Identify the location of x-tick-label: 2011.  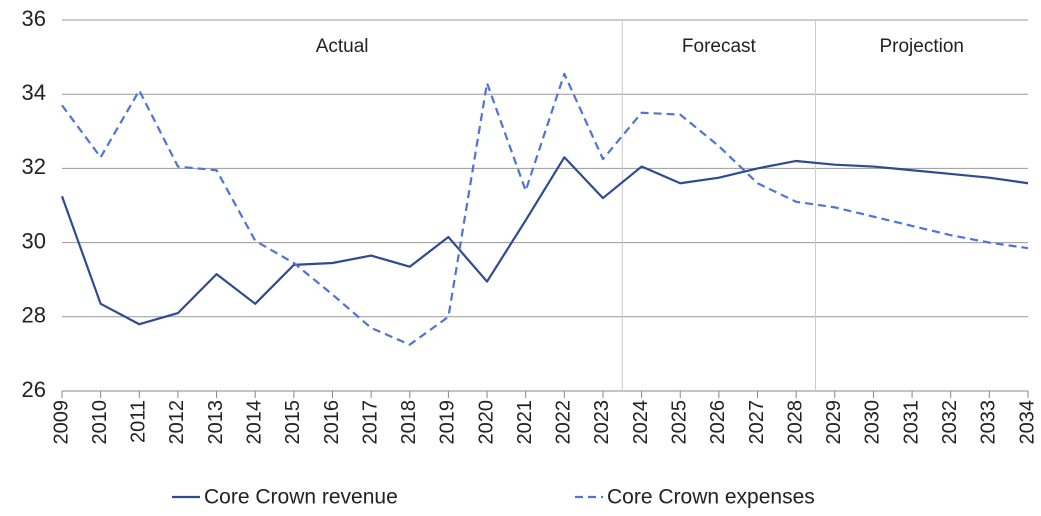
(139, 421).